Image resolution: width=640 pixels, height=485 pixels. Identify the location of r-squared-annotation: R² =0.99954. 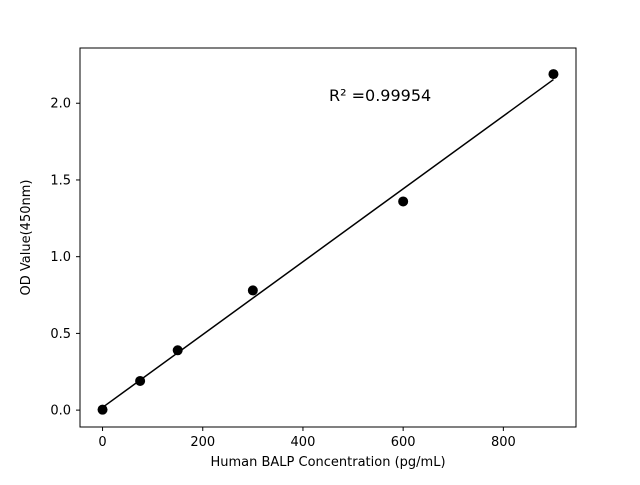
(380, 95).